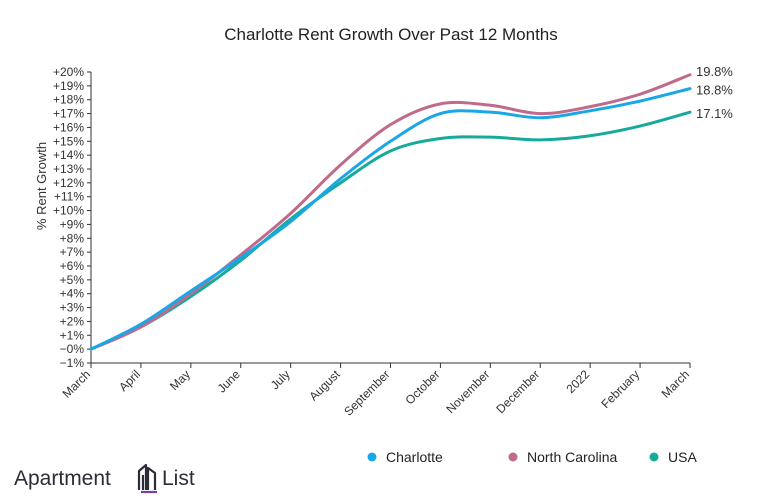 The height and width of the screenshot is (502, 767). What do you see at coordinates (69, 197) in the screenshot?
I see `y-tick-label: +11%` at bounding box center [69, 197].